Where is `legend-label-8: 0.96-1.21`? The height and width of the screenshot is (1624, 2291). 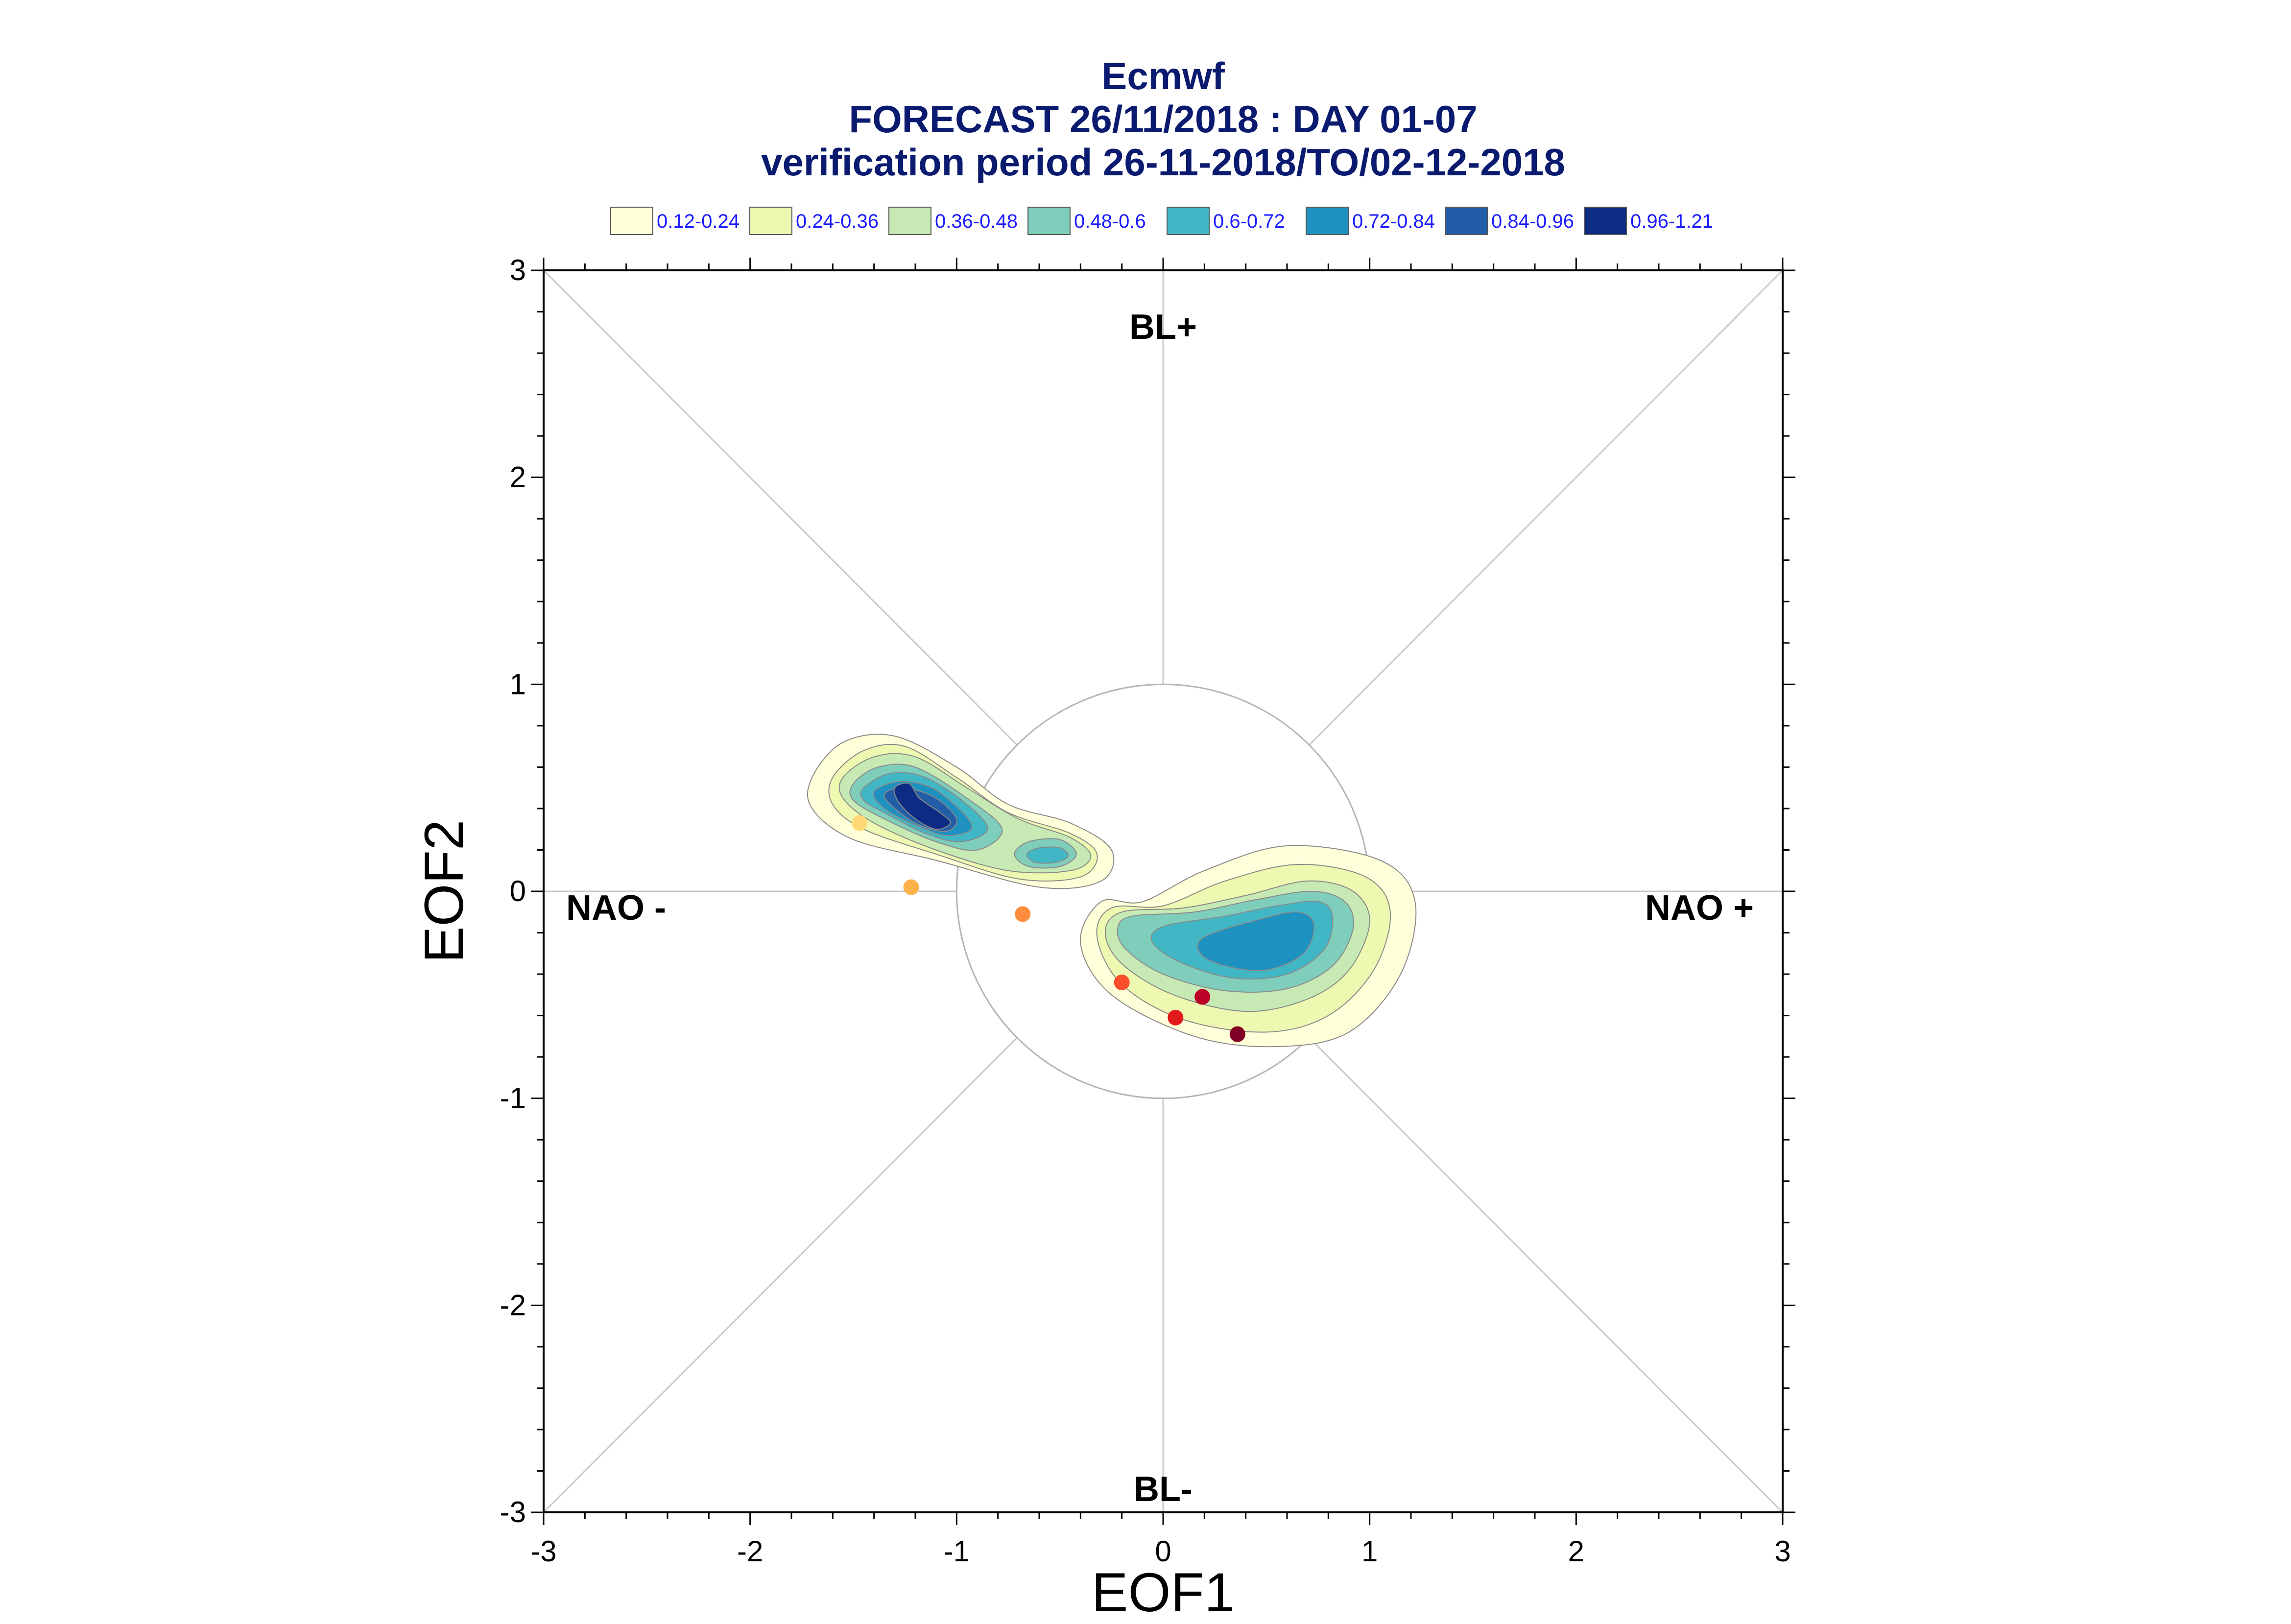 legend-label-8: 0.96-1.21 is located at coordinates (1671, 222).